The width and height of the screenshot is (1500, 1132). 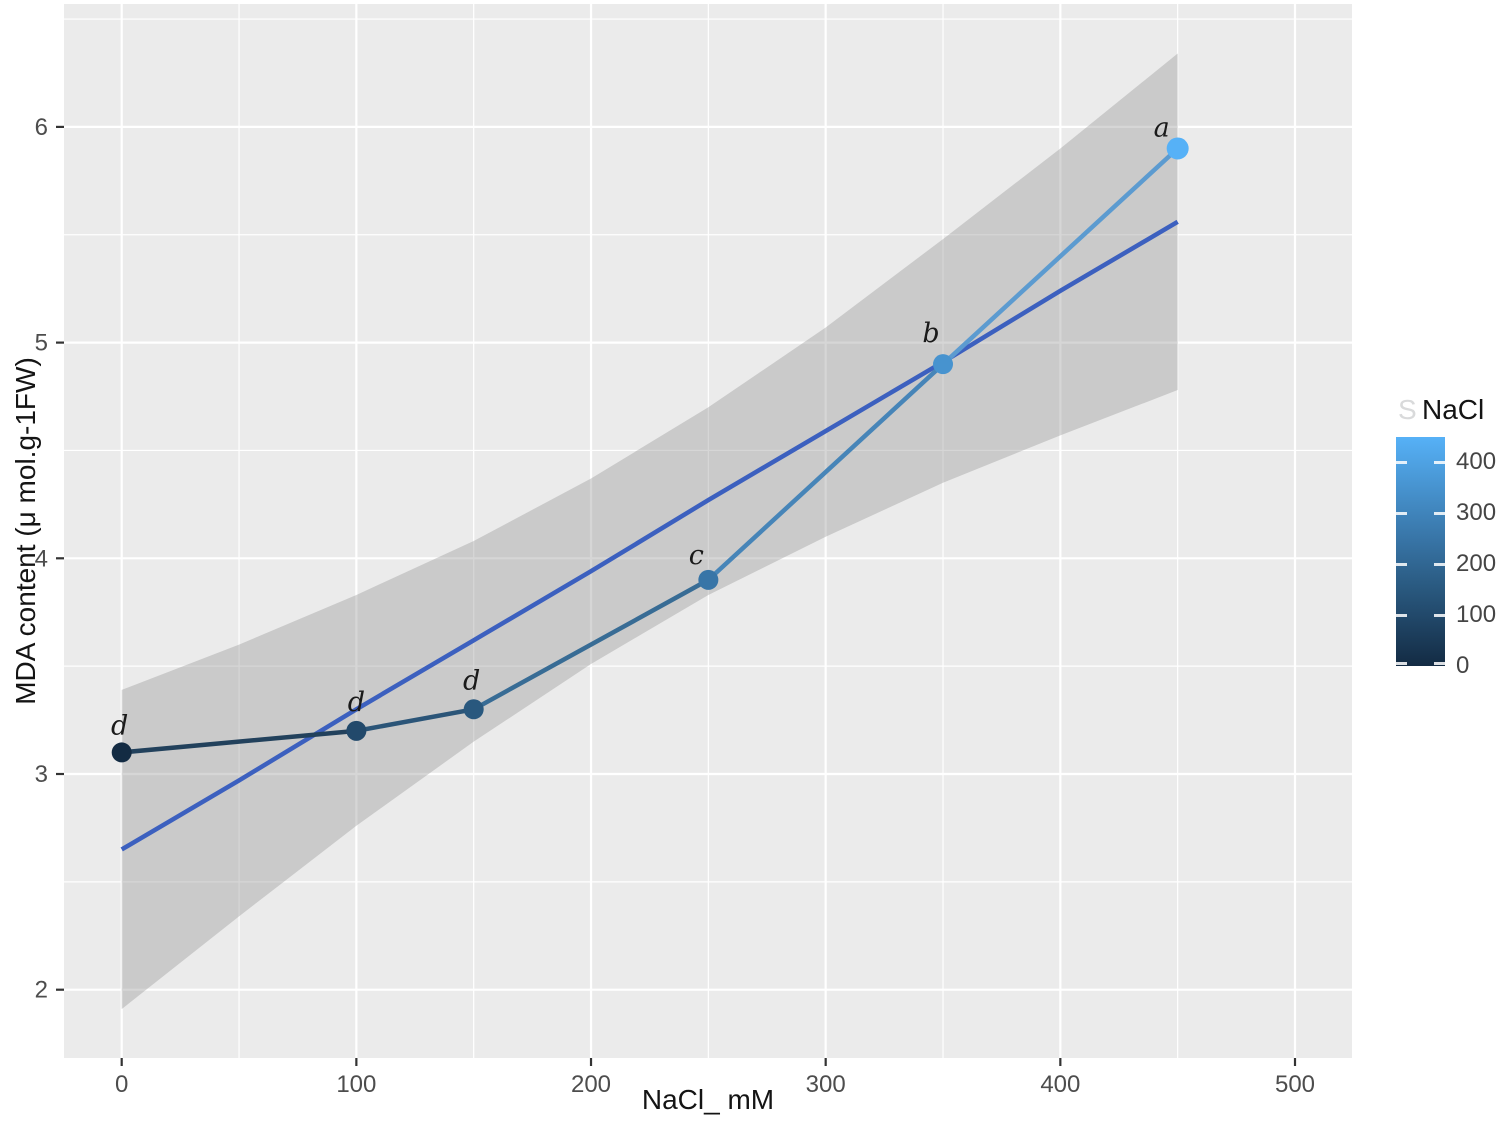 I want to click on point-letter-label: c, so click(x=696, y=555).